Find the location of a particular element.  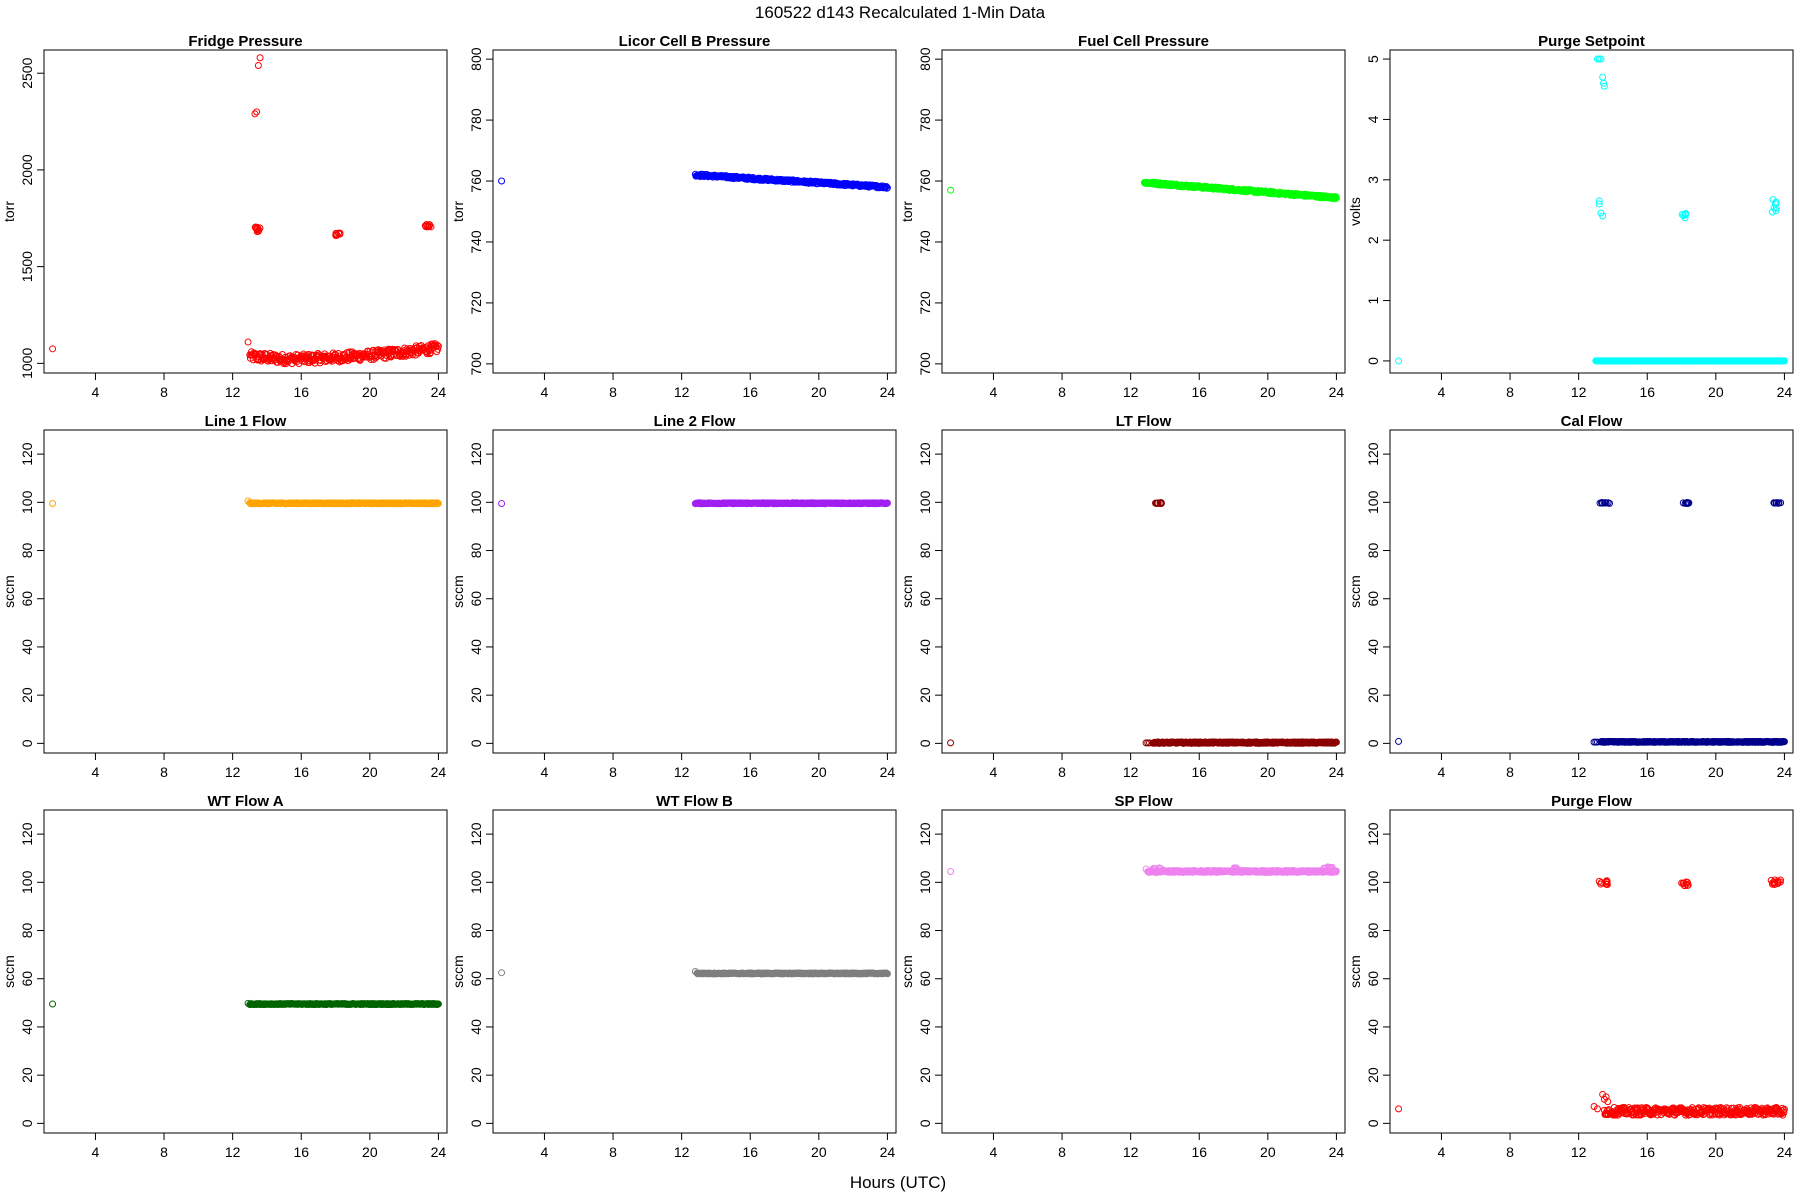

y-tick-label: 780 is located at coordinates (476, 120).